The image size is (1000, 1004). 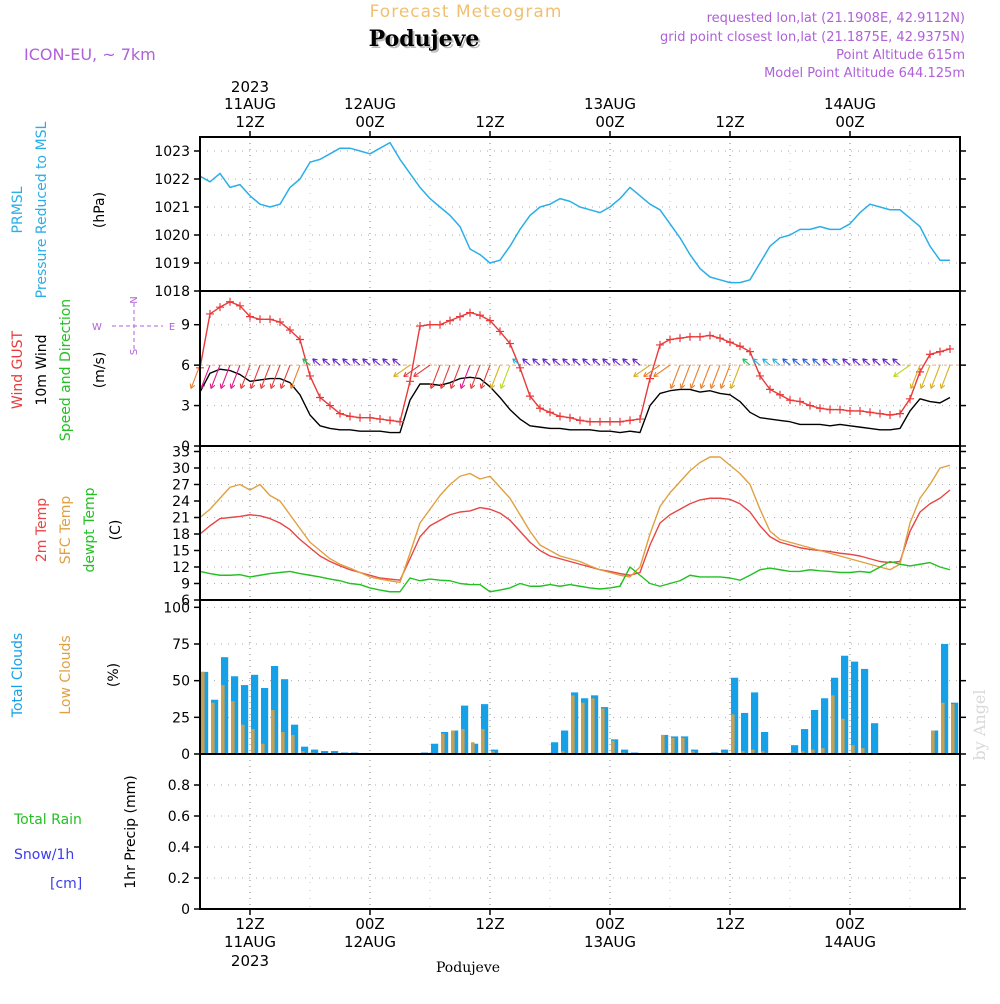 I want to click on x-label-bottom-date: 13AUG, so click(x=610, y=942).